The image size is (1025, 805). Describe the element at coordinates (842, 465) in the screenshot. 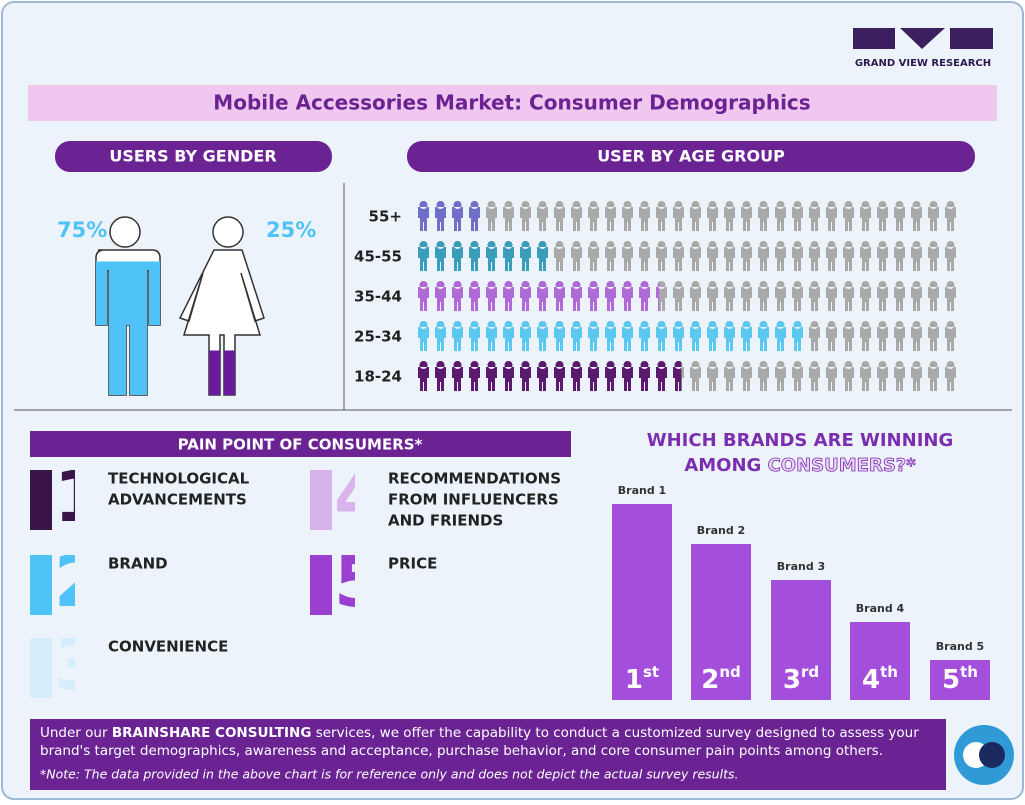

I see `chart-title-highlight: CONSUMERS?*` at that location.